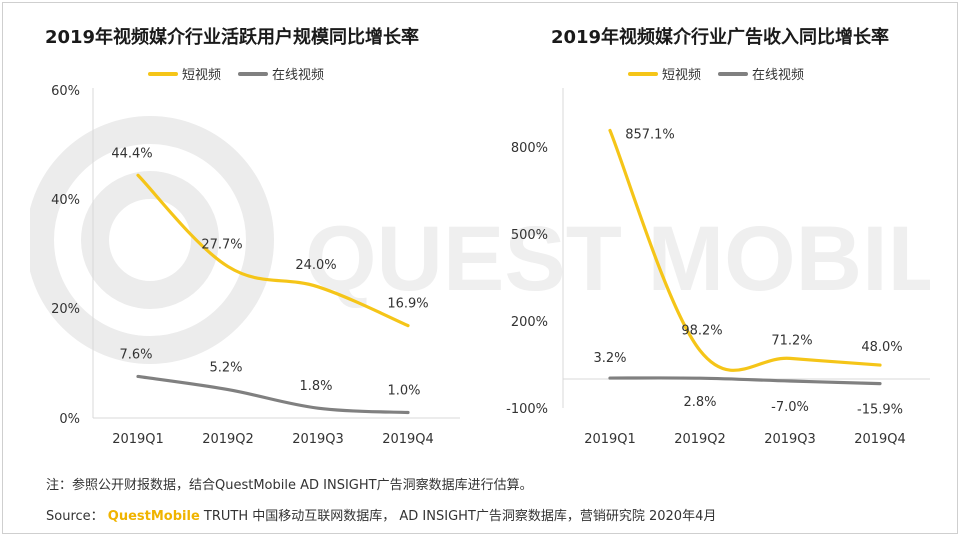 The width and height of the screenshot is (960, 536). I want to click on data-label: 48.0%, so click(881, 347).